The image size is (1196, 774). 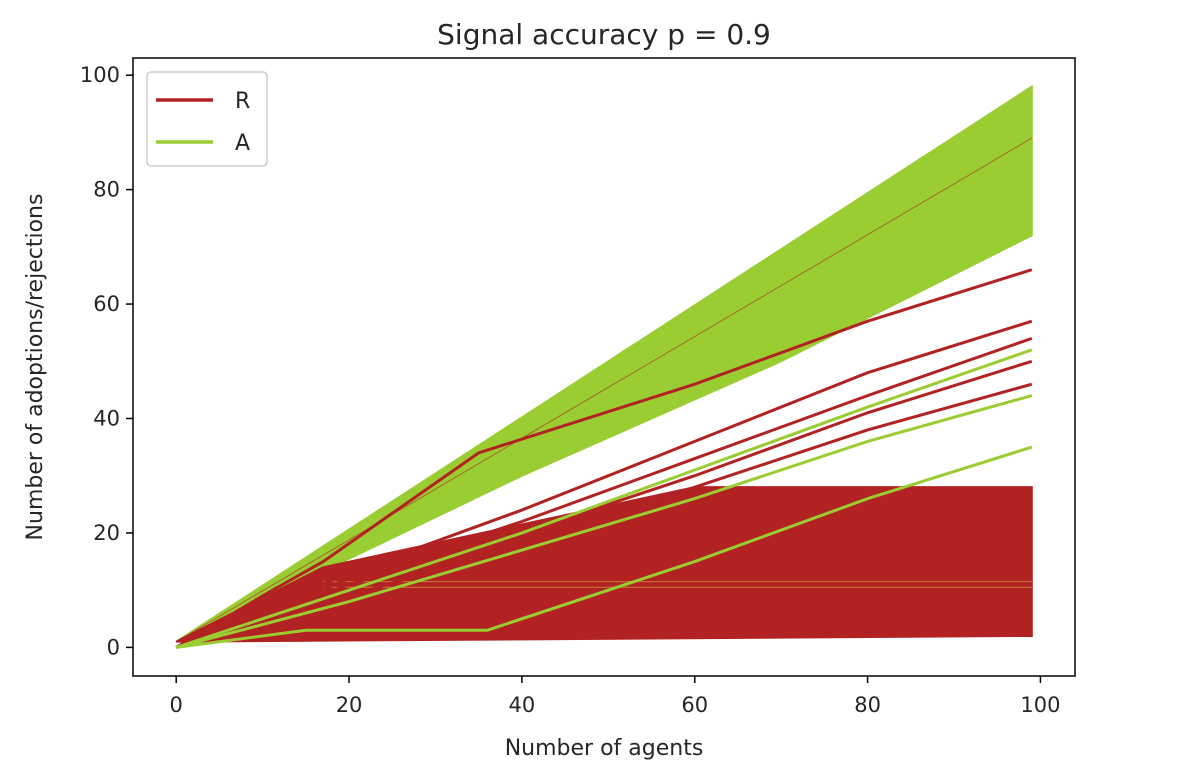 I want to click on x-tick-label: 80, so click(x=867, y=705).